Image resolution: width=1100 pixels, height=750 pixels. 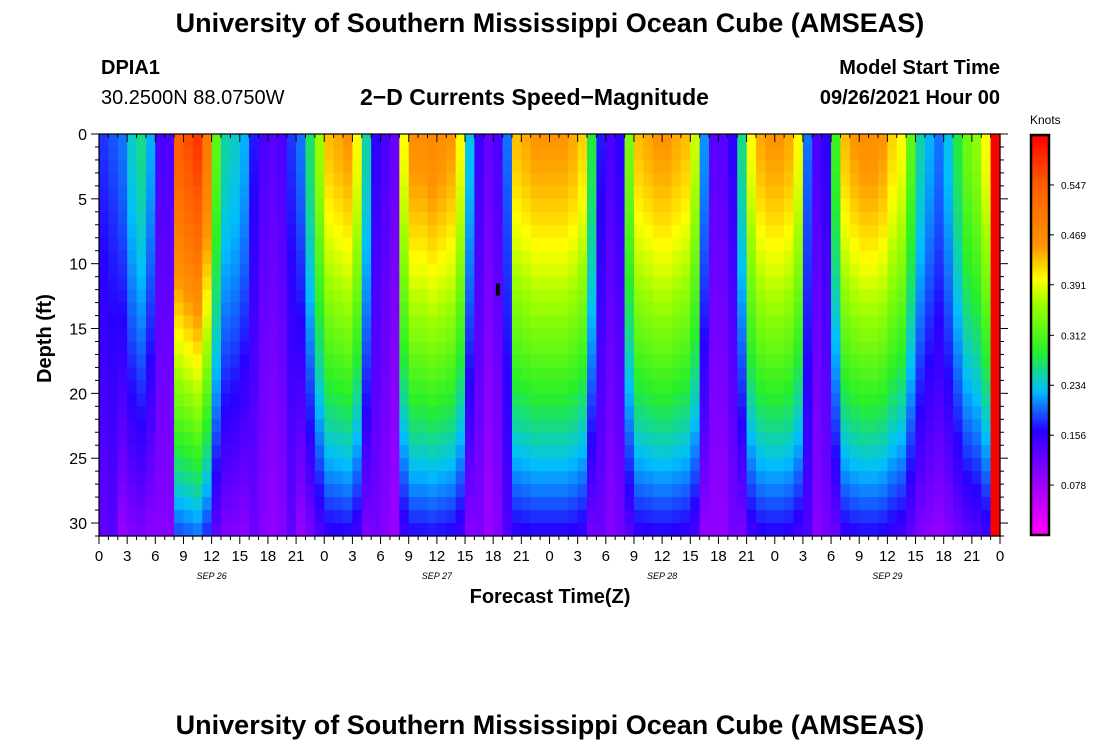 What do you see at coordinates (1073, 286) in the screenshot?
I see `colorbar-tick-label: 0.391` at bounding box center [1073, 286].